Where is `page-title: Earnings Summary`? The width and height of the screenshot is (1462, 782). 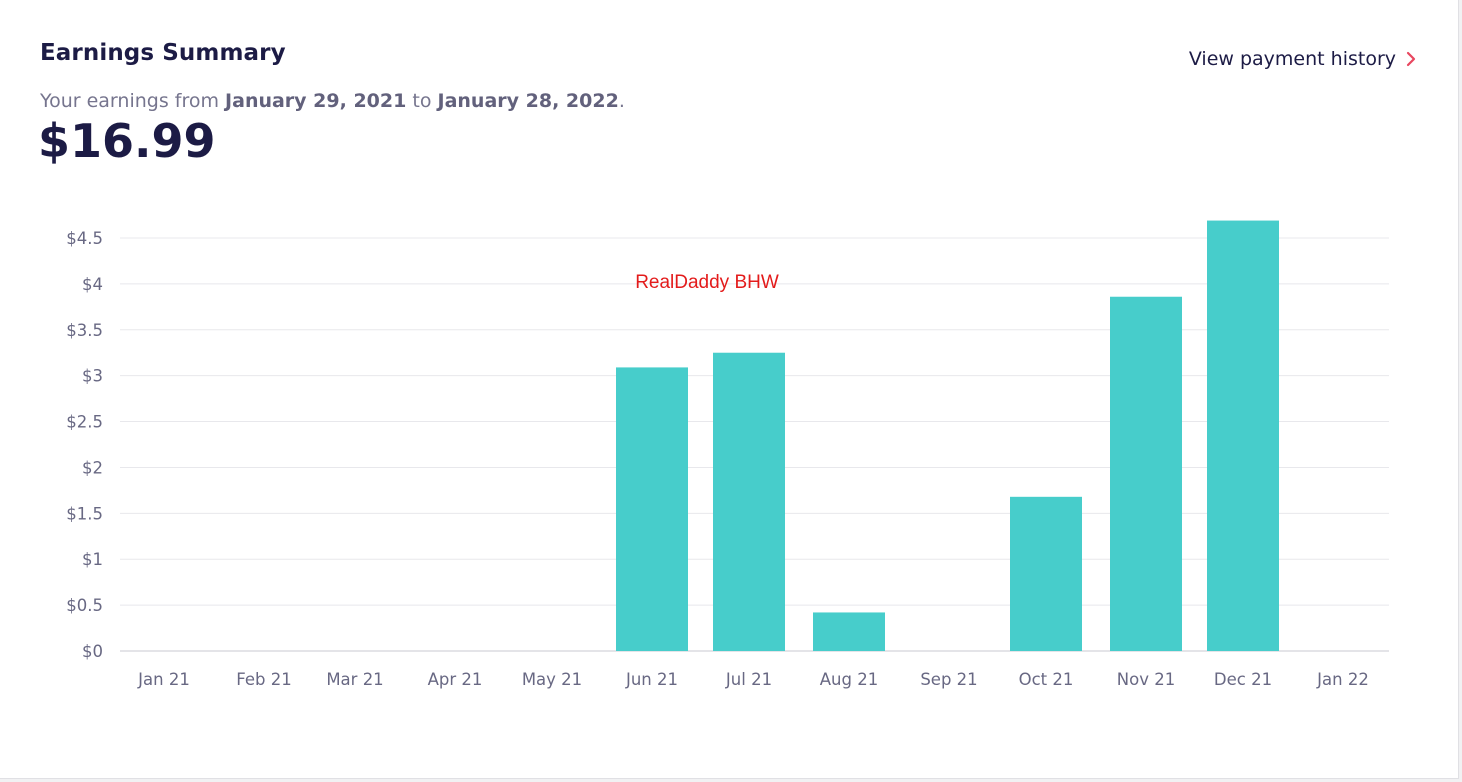 page-title: Earnings Summary is located at coordinates (163, 53).